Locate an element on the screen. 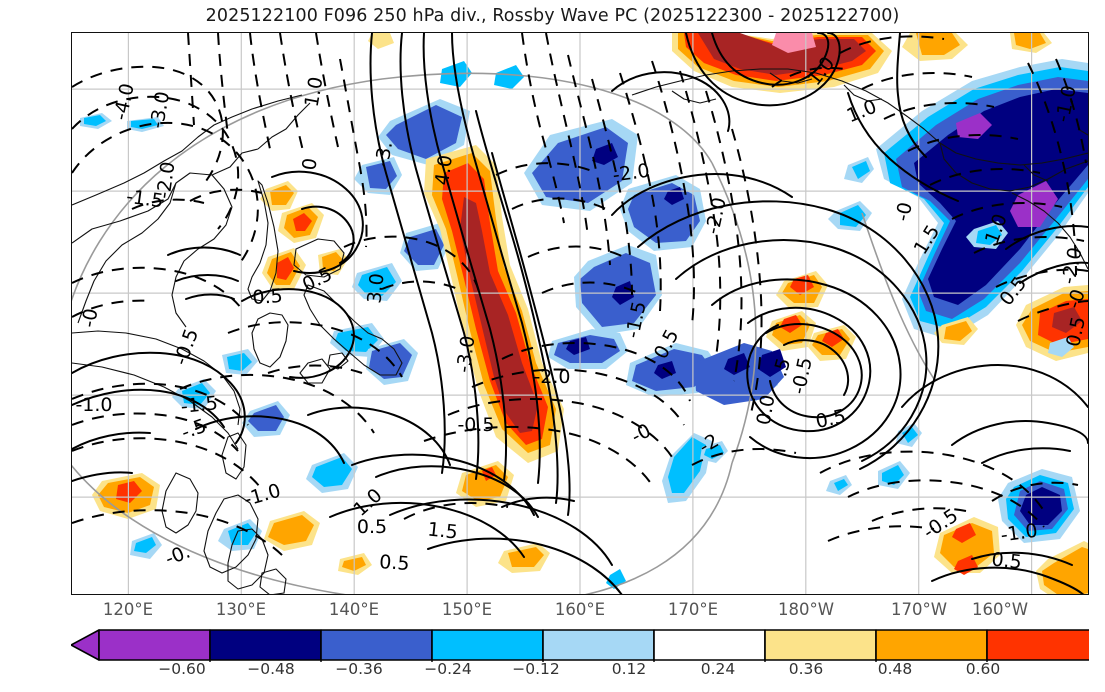  x-axis-label-160w: 160°W is located at coordinates (1000, 609).